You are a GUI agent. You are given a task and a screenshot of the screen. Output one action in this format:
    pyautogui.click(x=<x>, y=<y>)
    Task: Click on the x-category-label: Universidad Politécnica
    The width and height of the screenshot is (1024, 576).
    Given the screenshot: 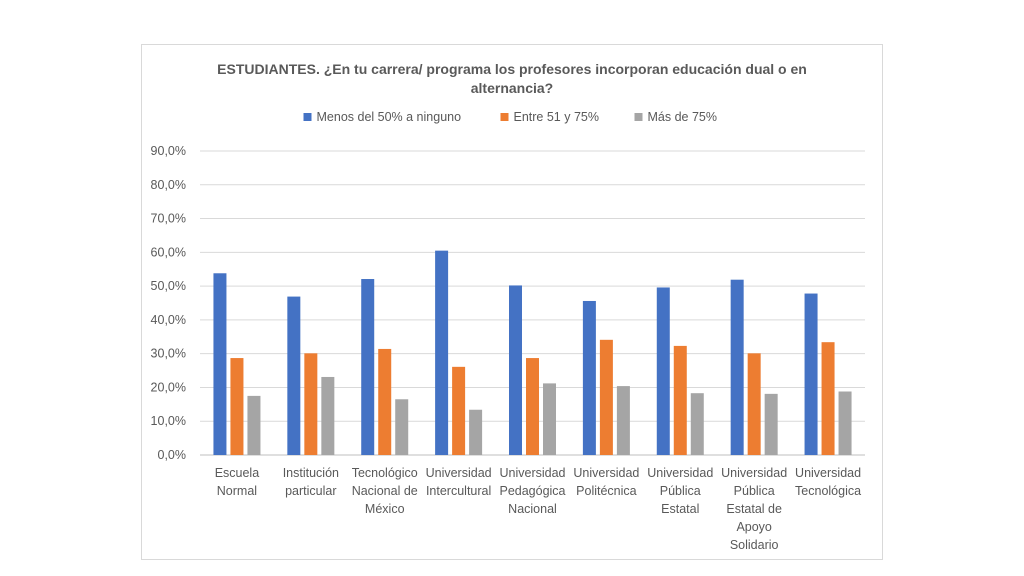 What is the action you would take?
    pyautogui.click(x=606, y=482)
    